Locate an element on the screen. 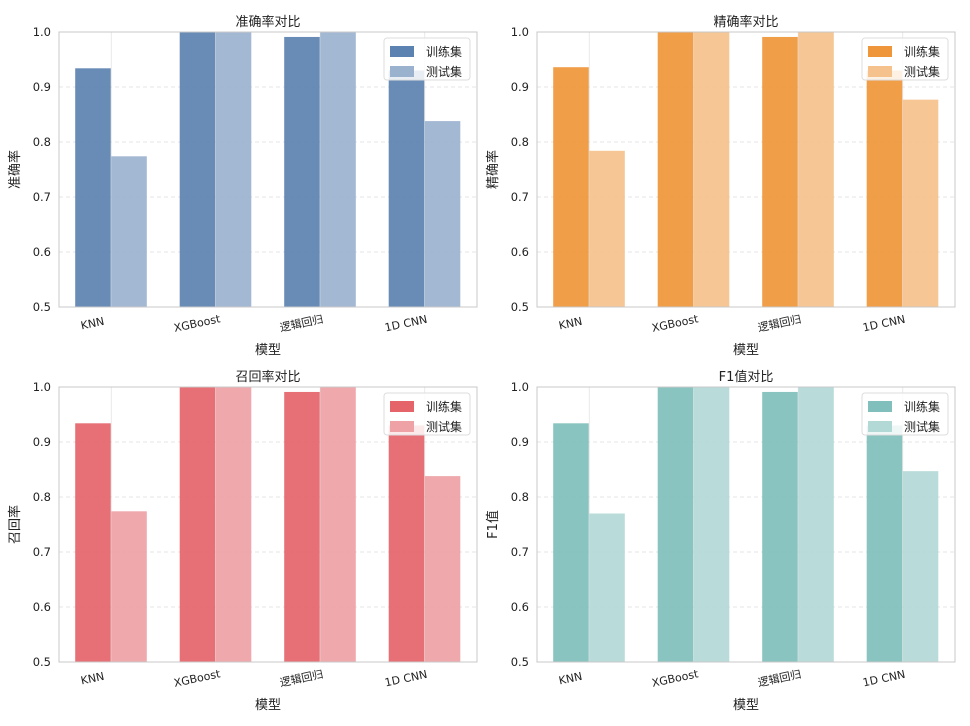 The width and height of the screenshot is (970, 726). chart-title: 召回率对比 is located at coordinates (267, 377).